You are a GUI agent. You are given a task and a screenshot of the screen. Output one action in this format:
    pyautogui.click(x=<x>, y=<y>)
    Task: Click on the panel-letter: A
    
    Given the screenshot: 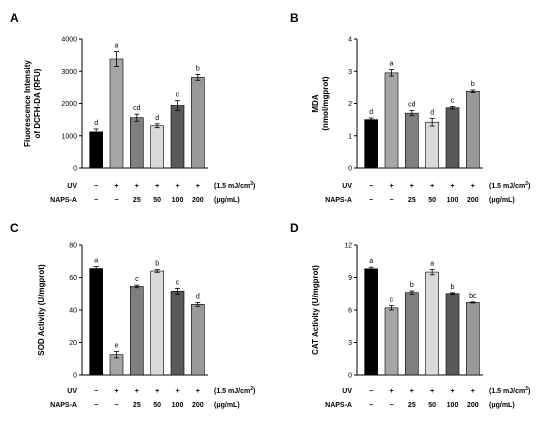 What is the action you would take?
    pyautogui.click(x=14, y=18)
    